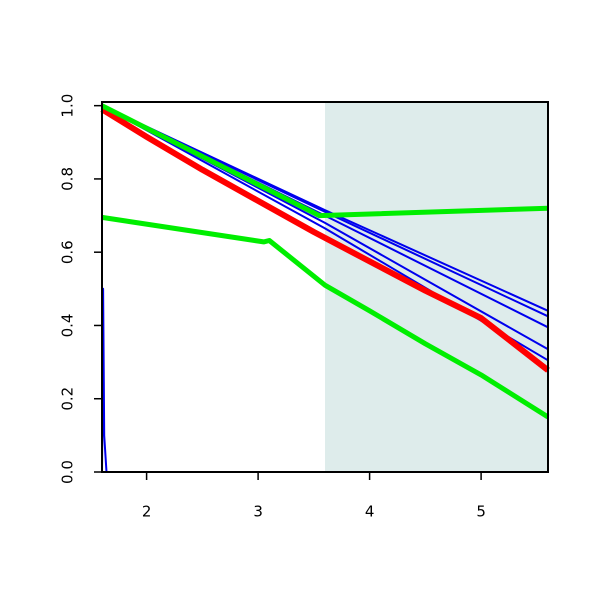  Describe the element at coordinates (481, 512) in the screenshot. I see `x-tick-label: 5` at that location.